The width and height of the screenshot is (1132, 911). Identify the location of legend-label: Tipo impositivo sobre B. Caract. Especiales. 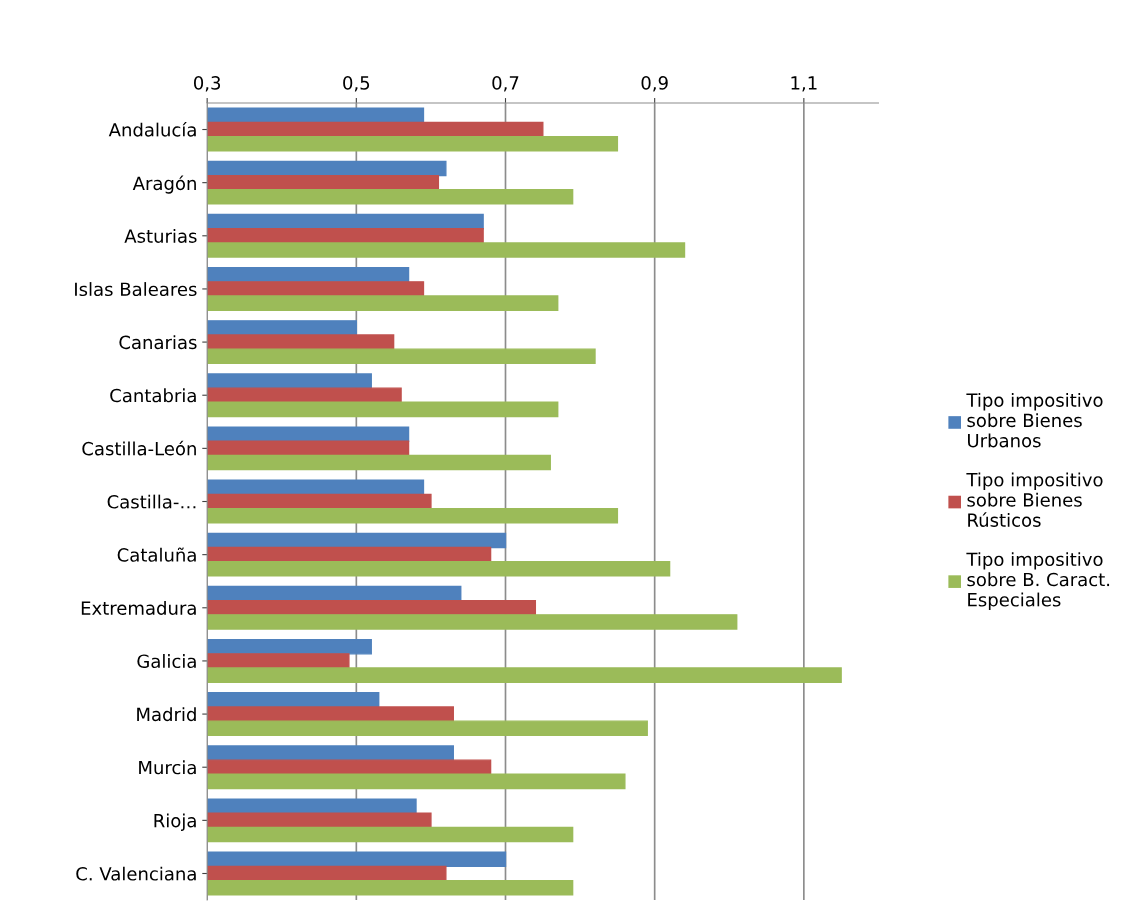
(1038, 581).